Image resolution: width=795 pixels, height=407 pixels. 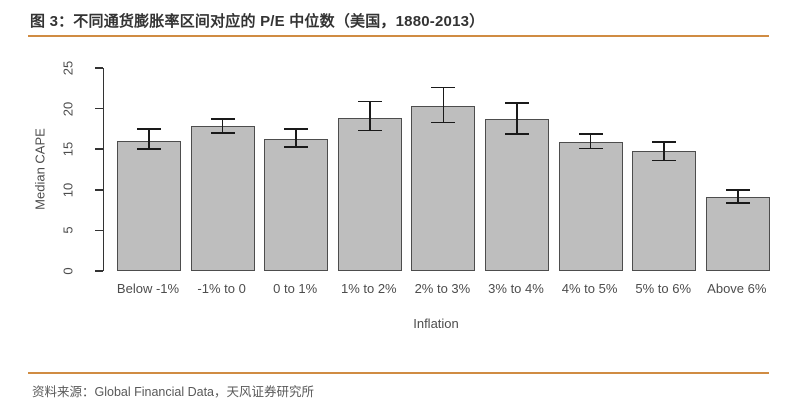 I want to click on y-axis-tick-label: 20, so click(x=68, y=108).